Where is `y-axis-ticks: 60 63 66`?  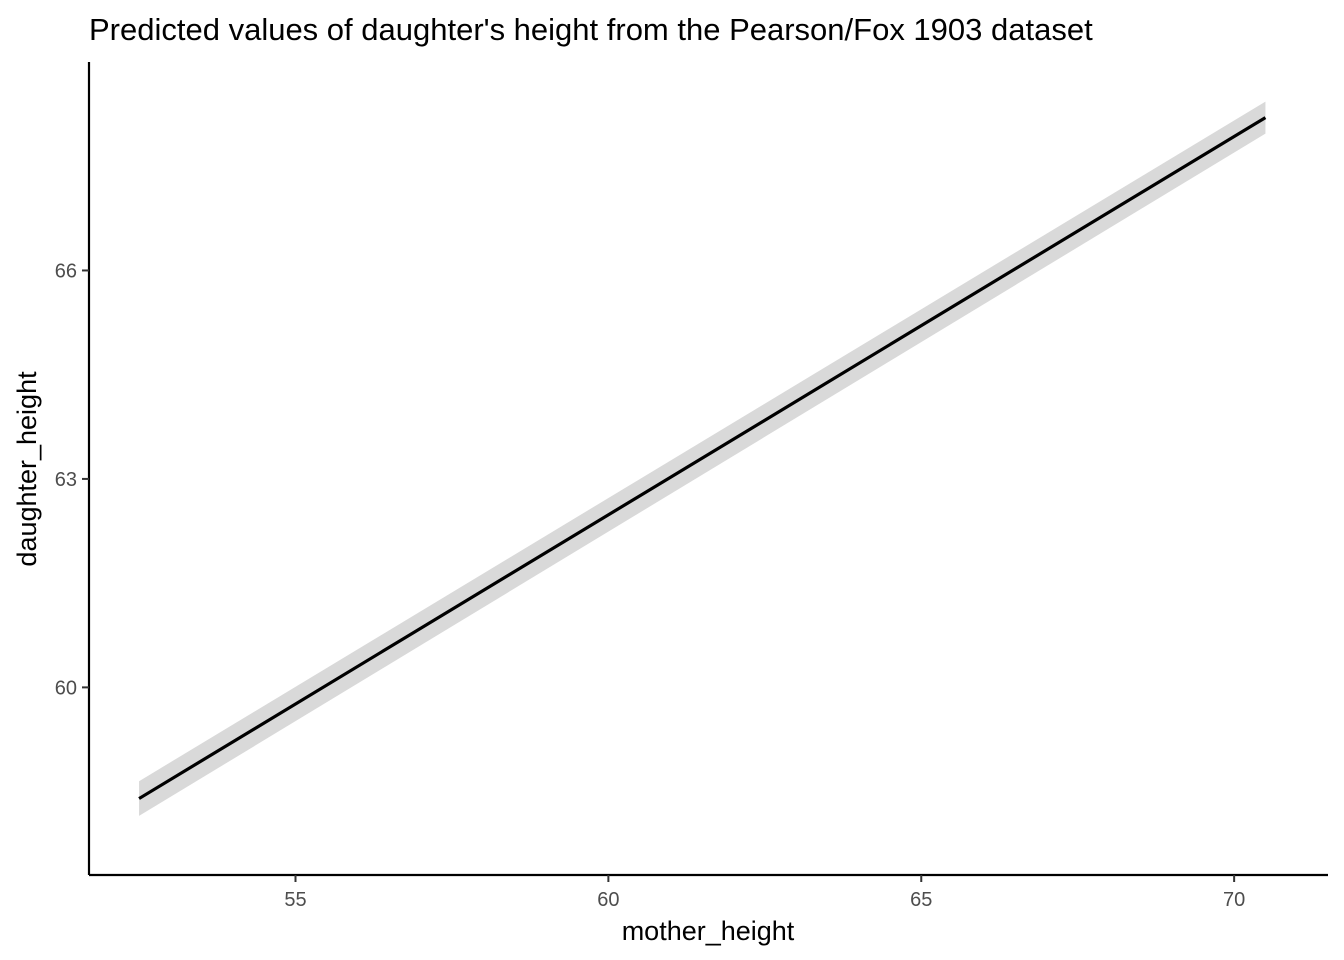
y-axis-ticks: 60 63 66 is located at coordinates (72, 479).